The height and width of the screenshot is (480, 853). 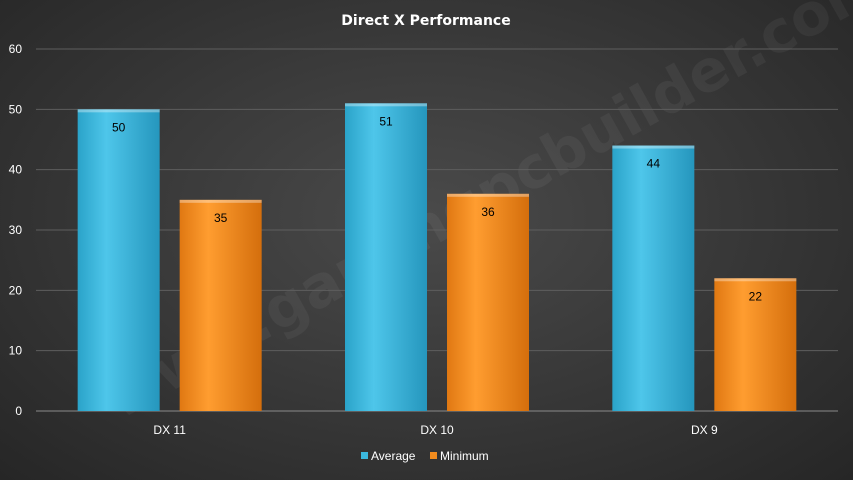 I want to click on x-category-label: DX 10, so click(x=437, y=430).